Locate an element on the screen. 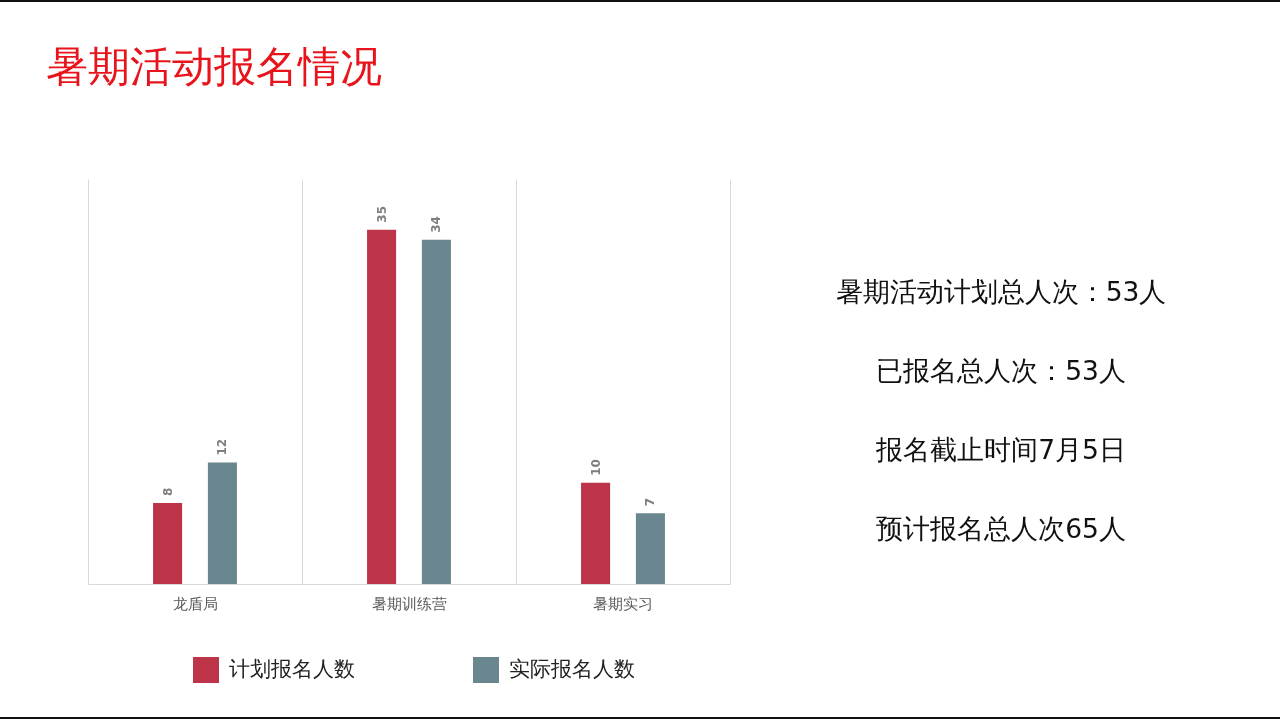 This screenshot has height=720, width=1280. legend-label: 实际报名人数 is located at coordinates (572, 669).